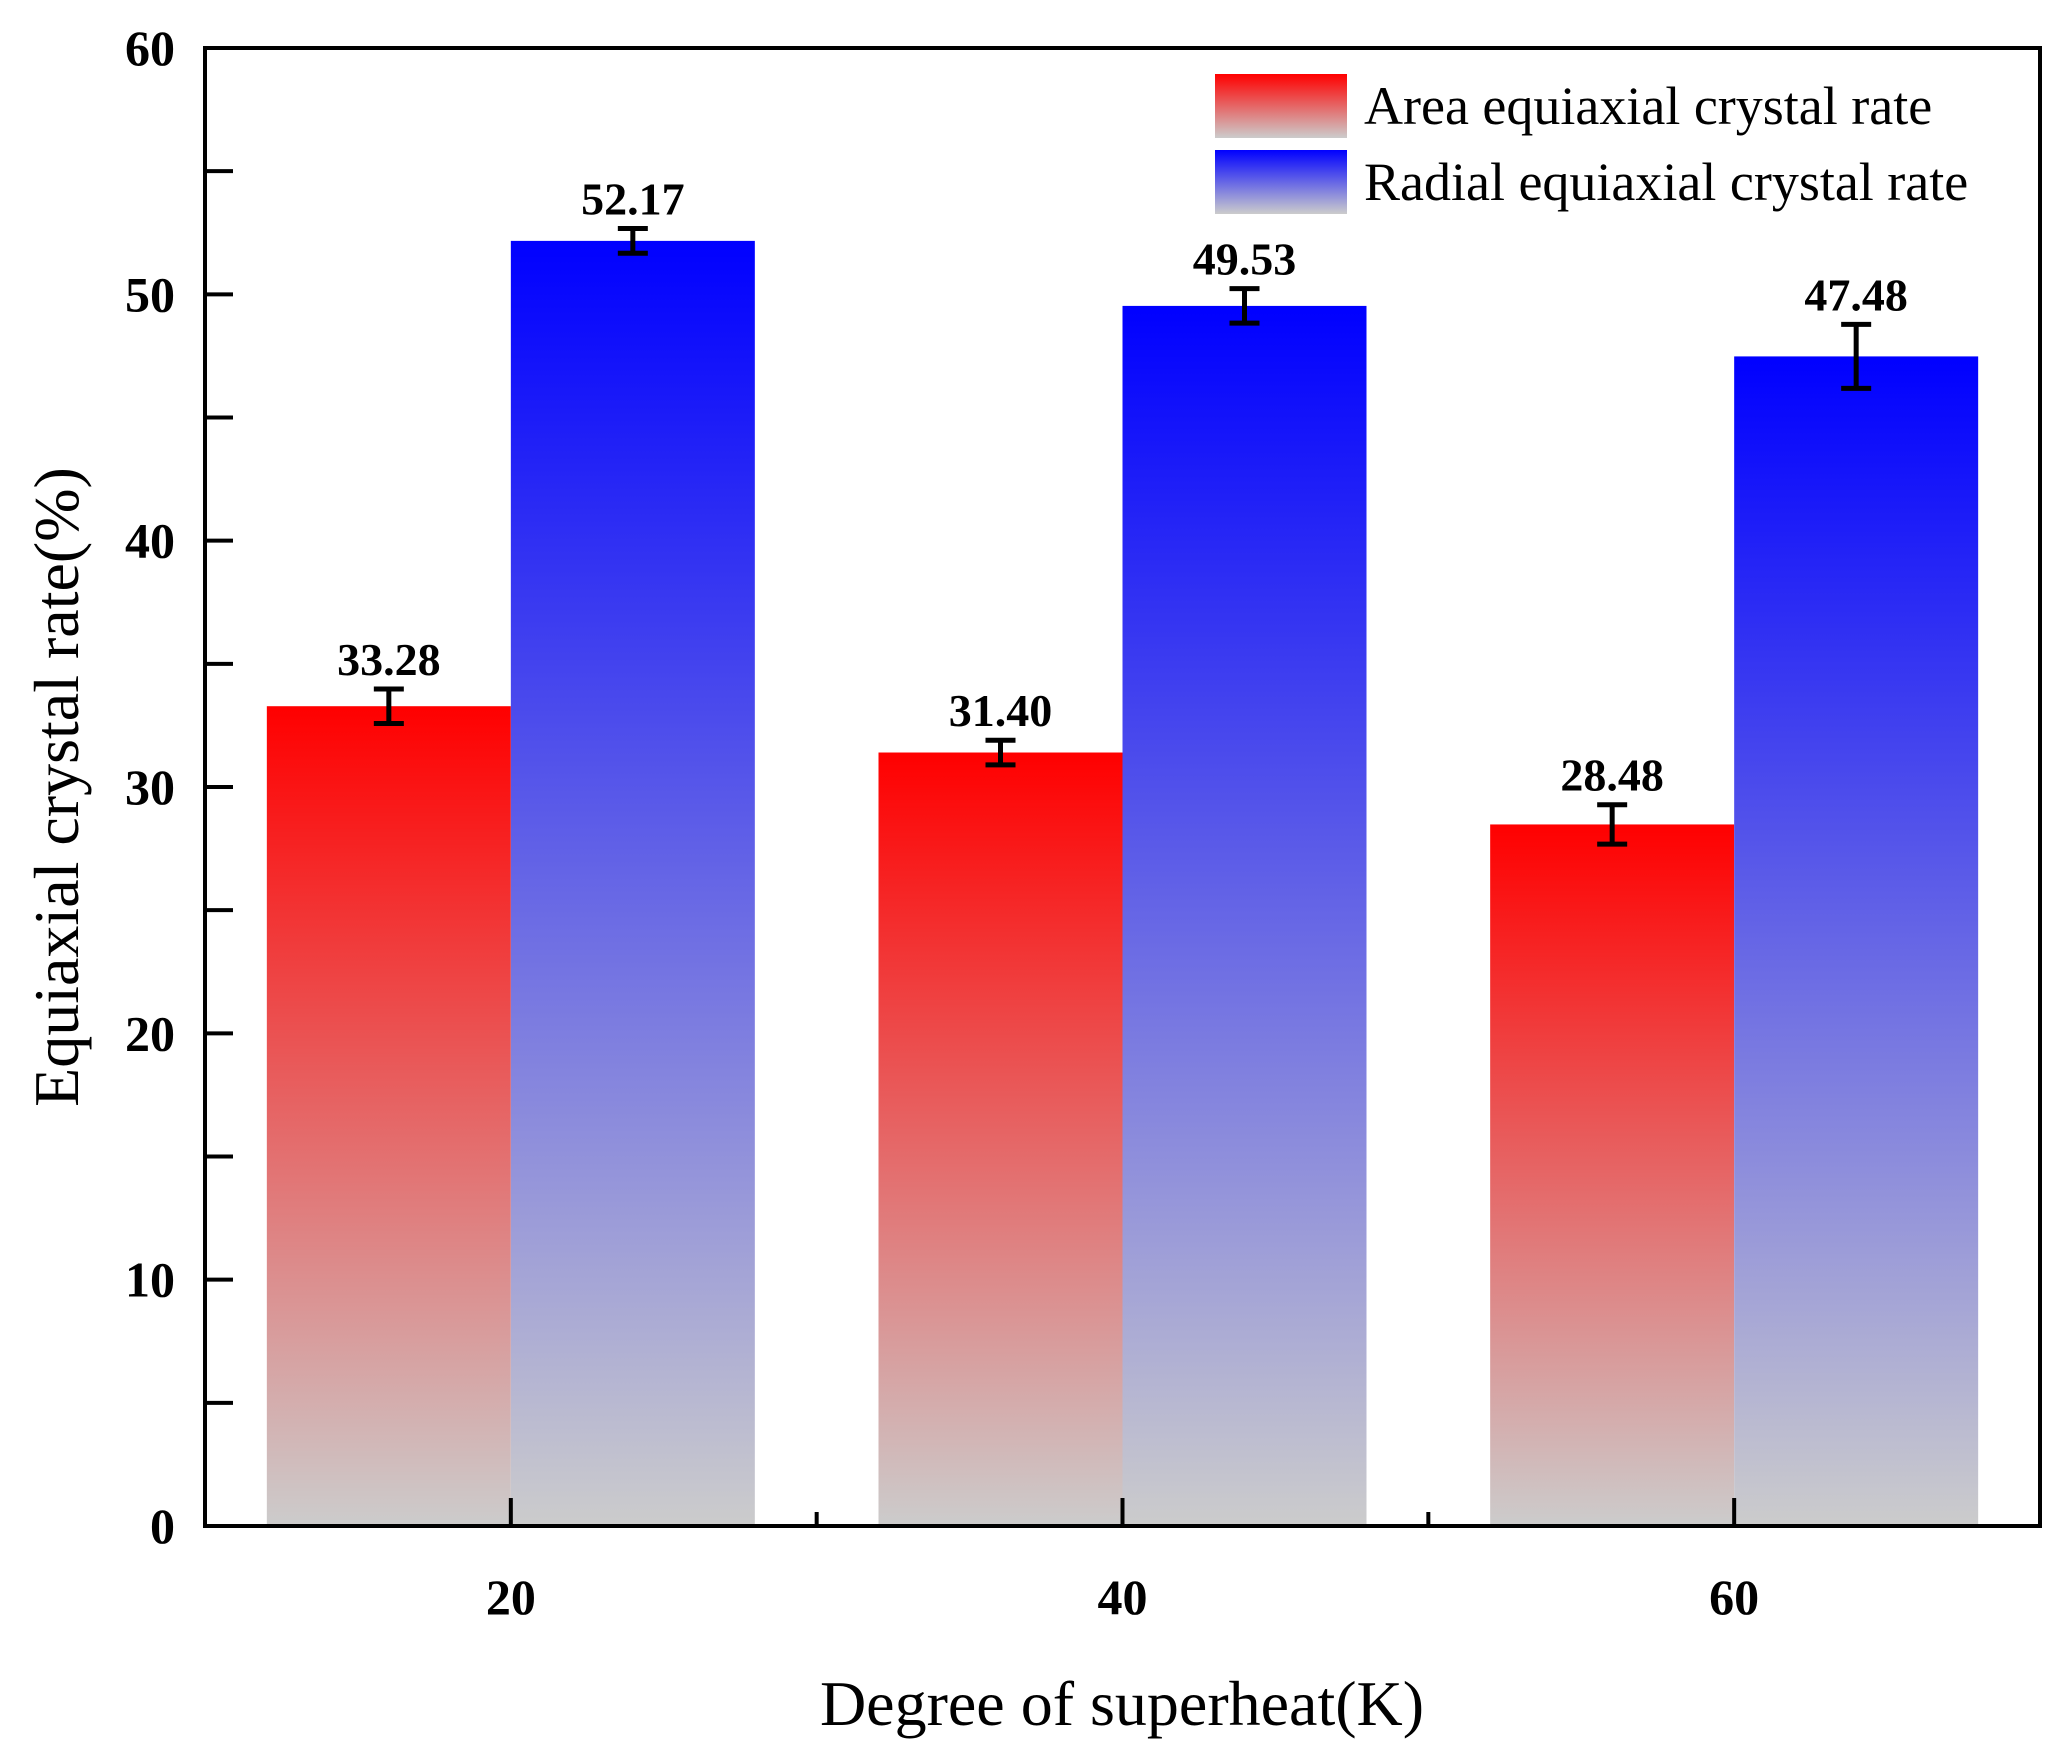 The height and width of the screenshot is (1759, 2063). I want to click on y-tick-label-20: 20, so click(150, 1033).